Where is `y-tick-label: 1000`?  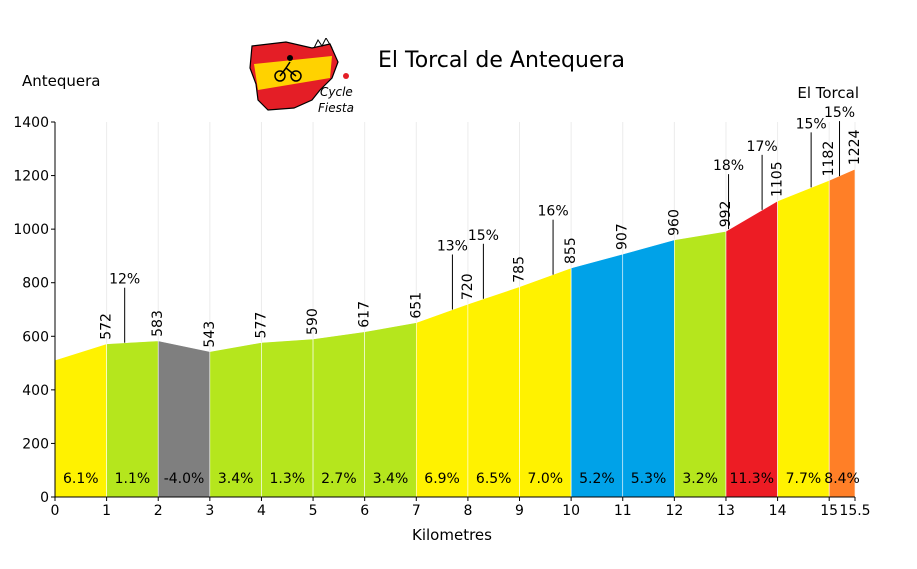 y-tick-label: 1000 is located at coordinates (31, 230).